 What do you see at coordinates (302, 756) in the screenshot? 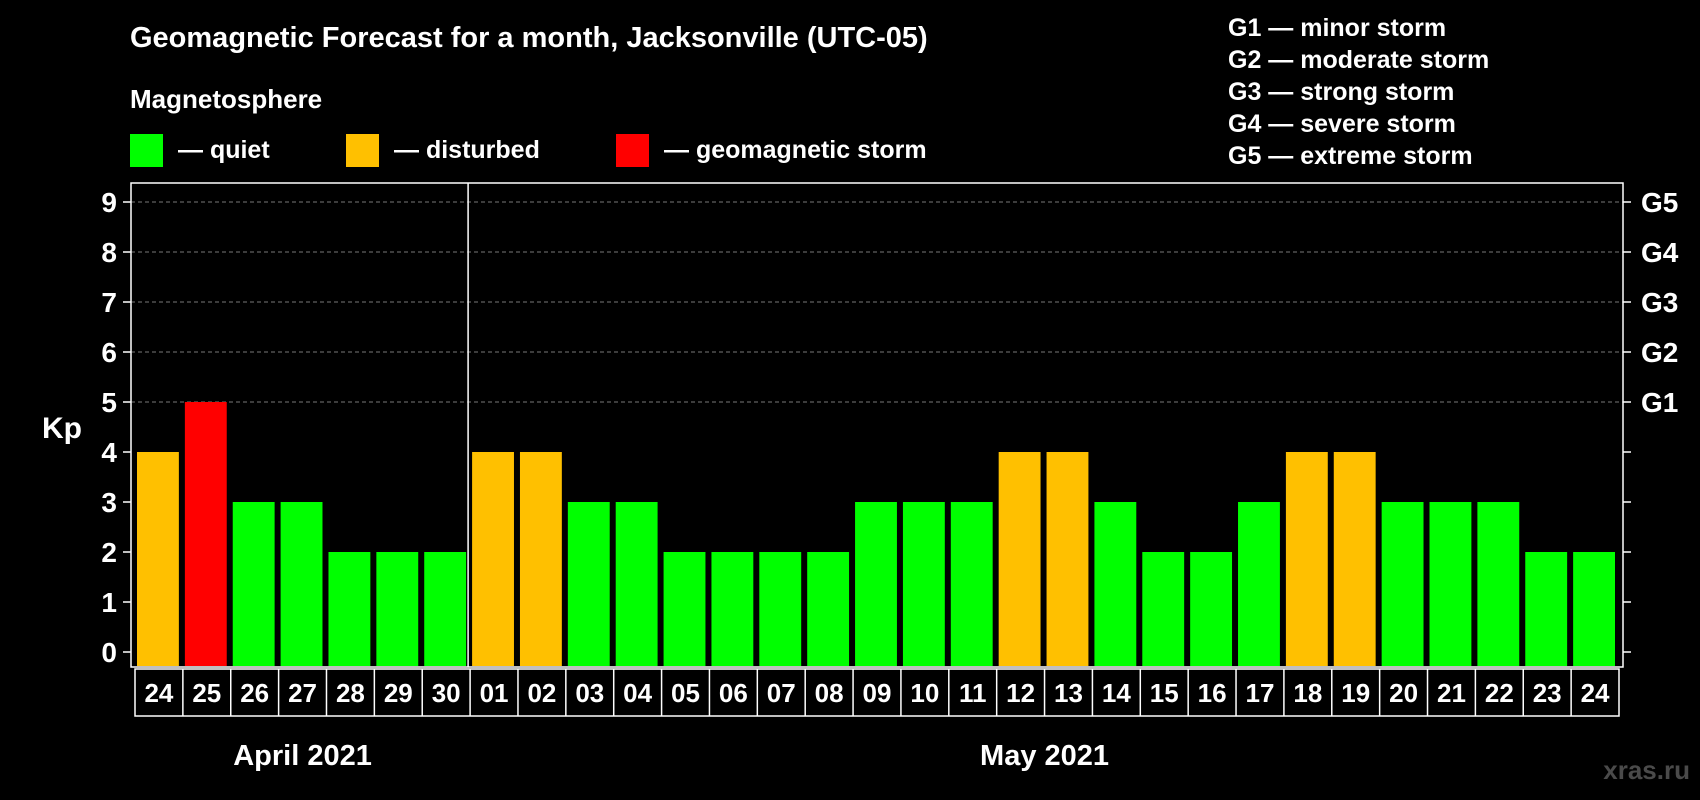
I see `month-label: April 2021` at bounding box center [302, 756].